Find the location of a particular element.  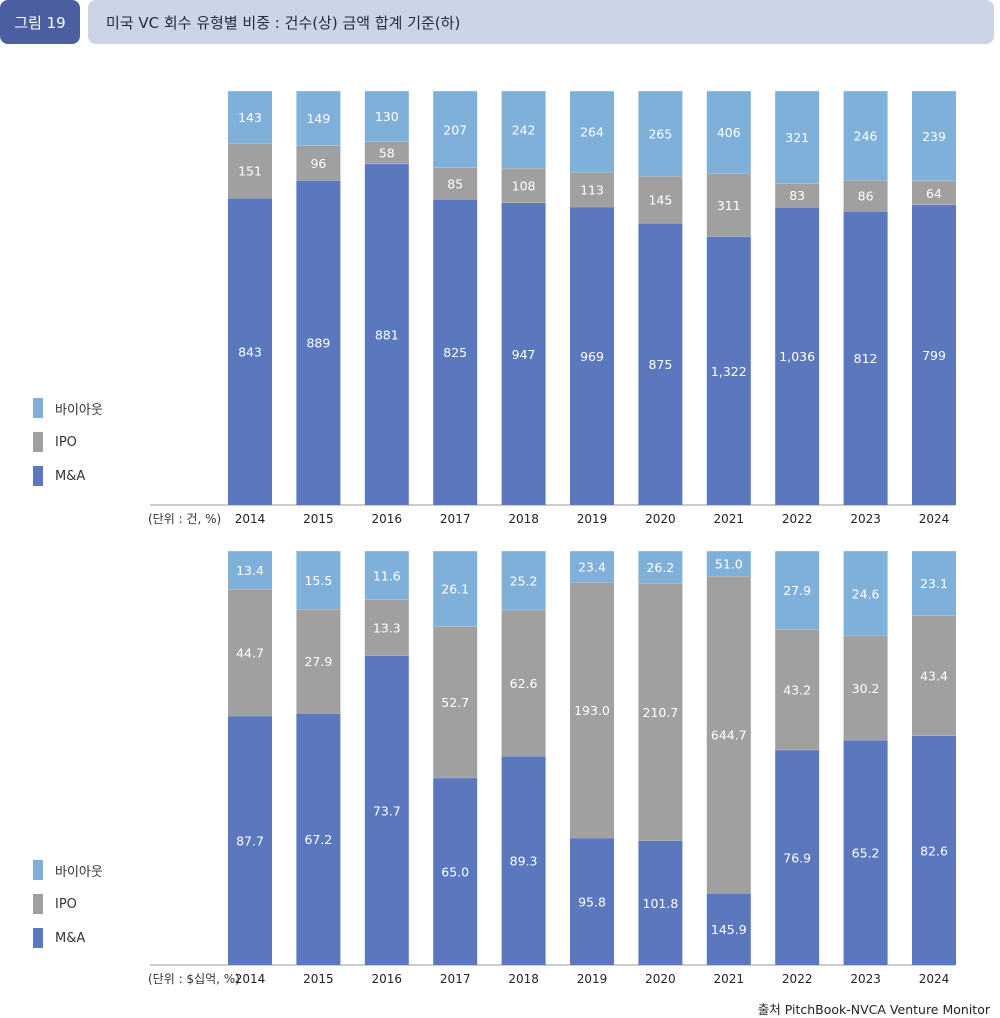

figure-title: 미국 VC 회수 유형별 비중 : 건수(상) 금액 합계 기준(하) is located at coordinates (283, 22).